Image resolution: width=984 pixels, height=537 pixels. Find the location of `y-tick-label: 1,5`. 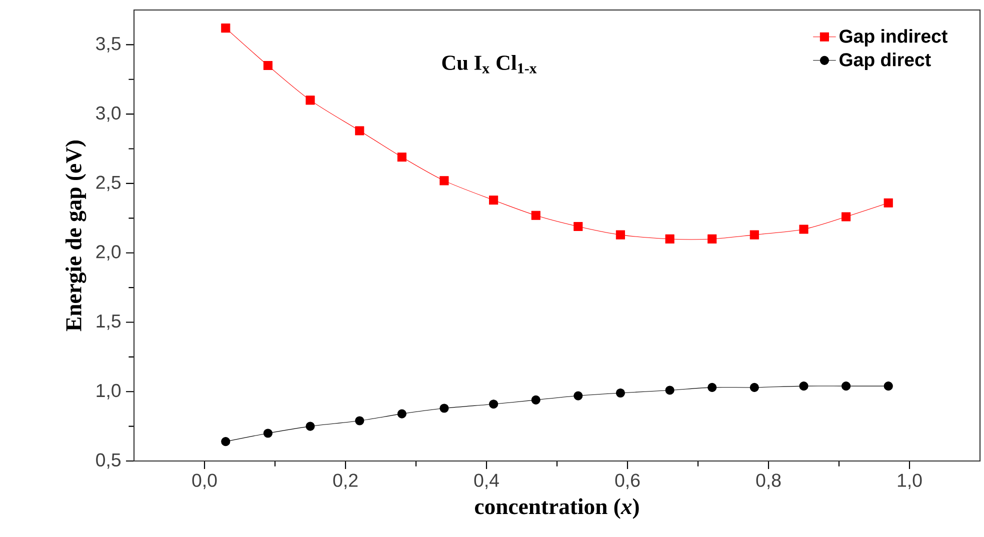

y-tick-label: 1,5 is located at coordinates (108, 322).